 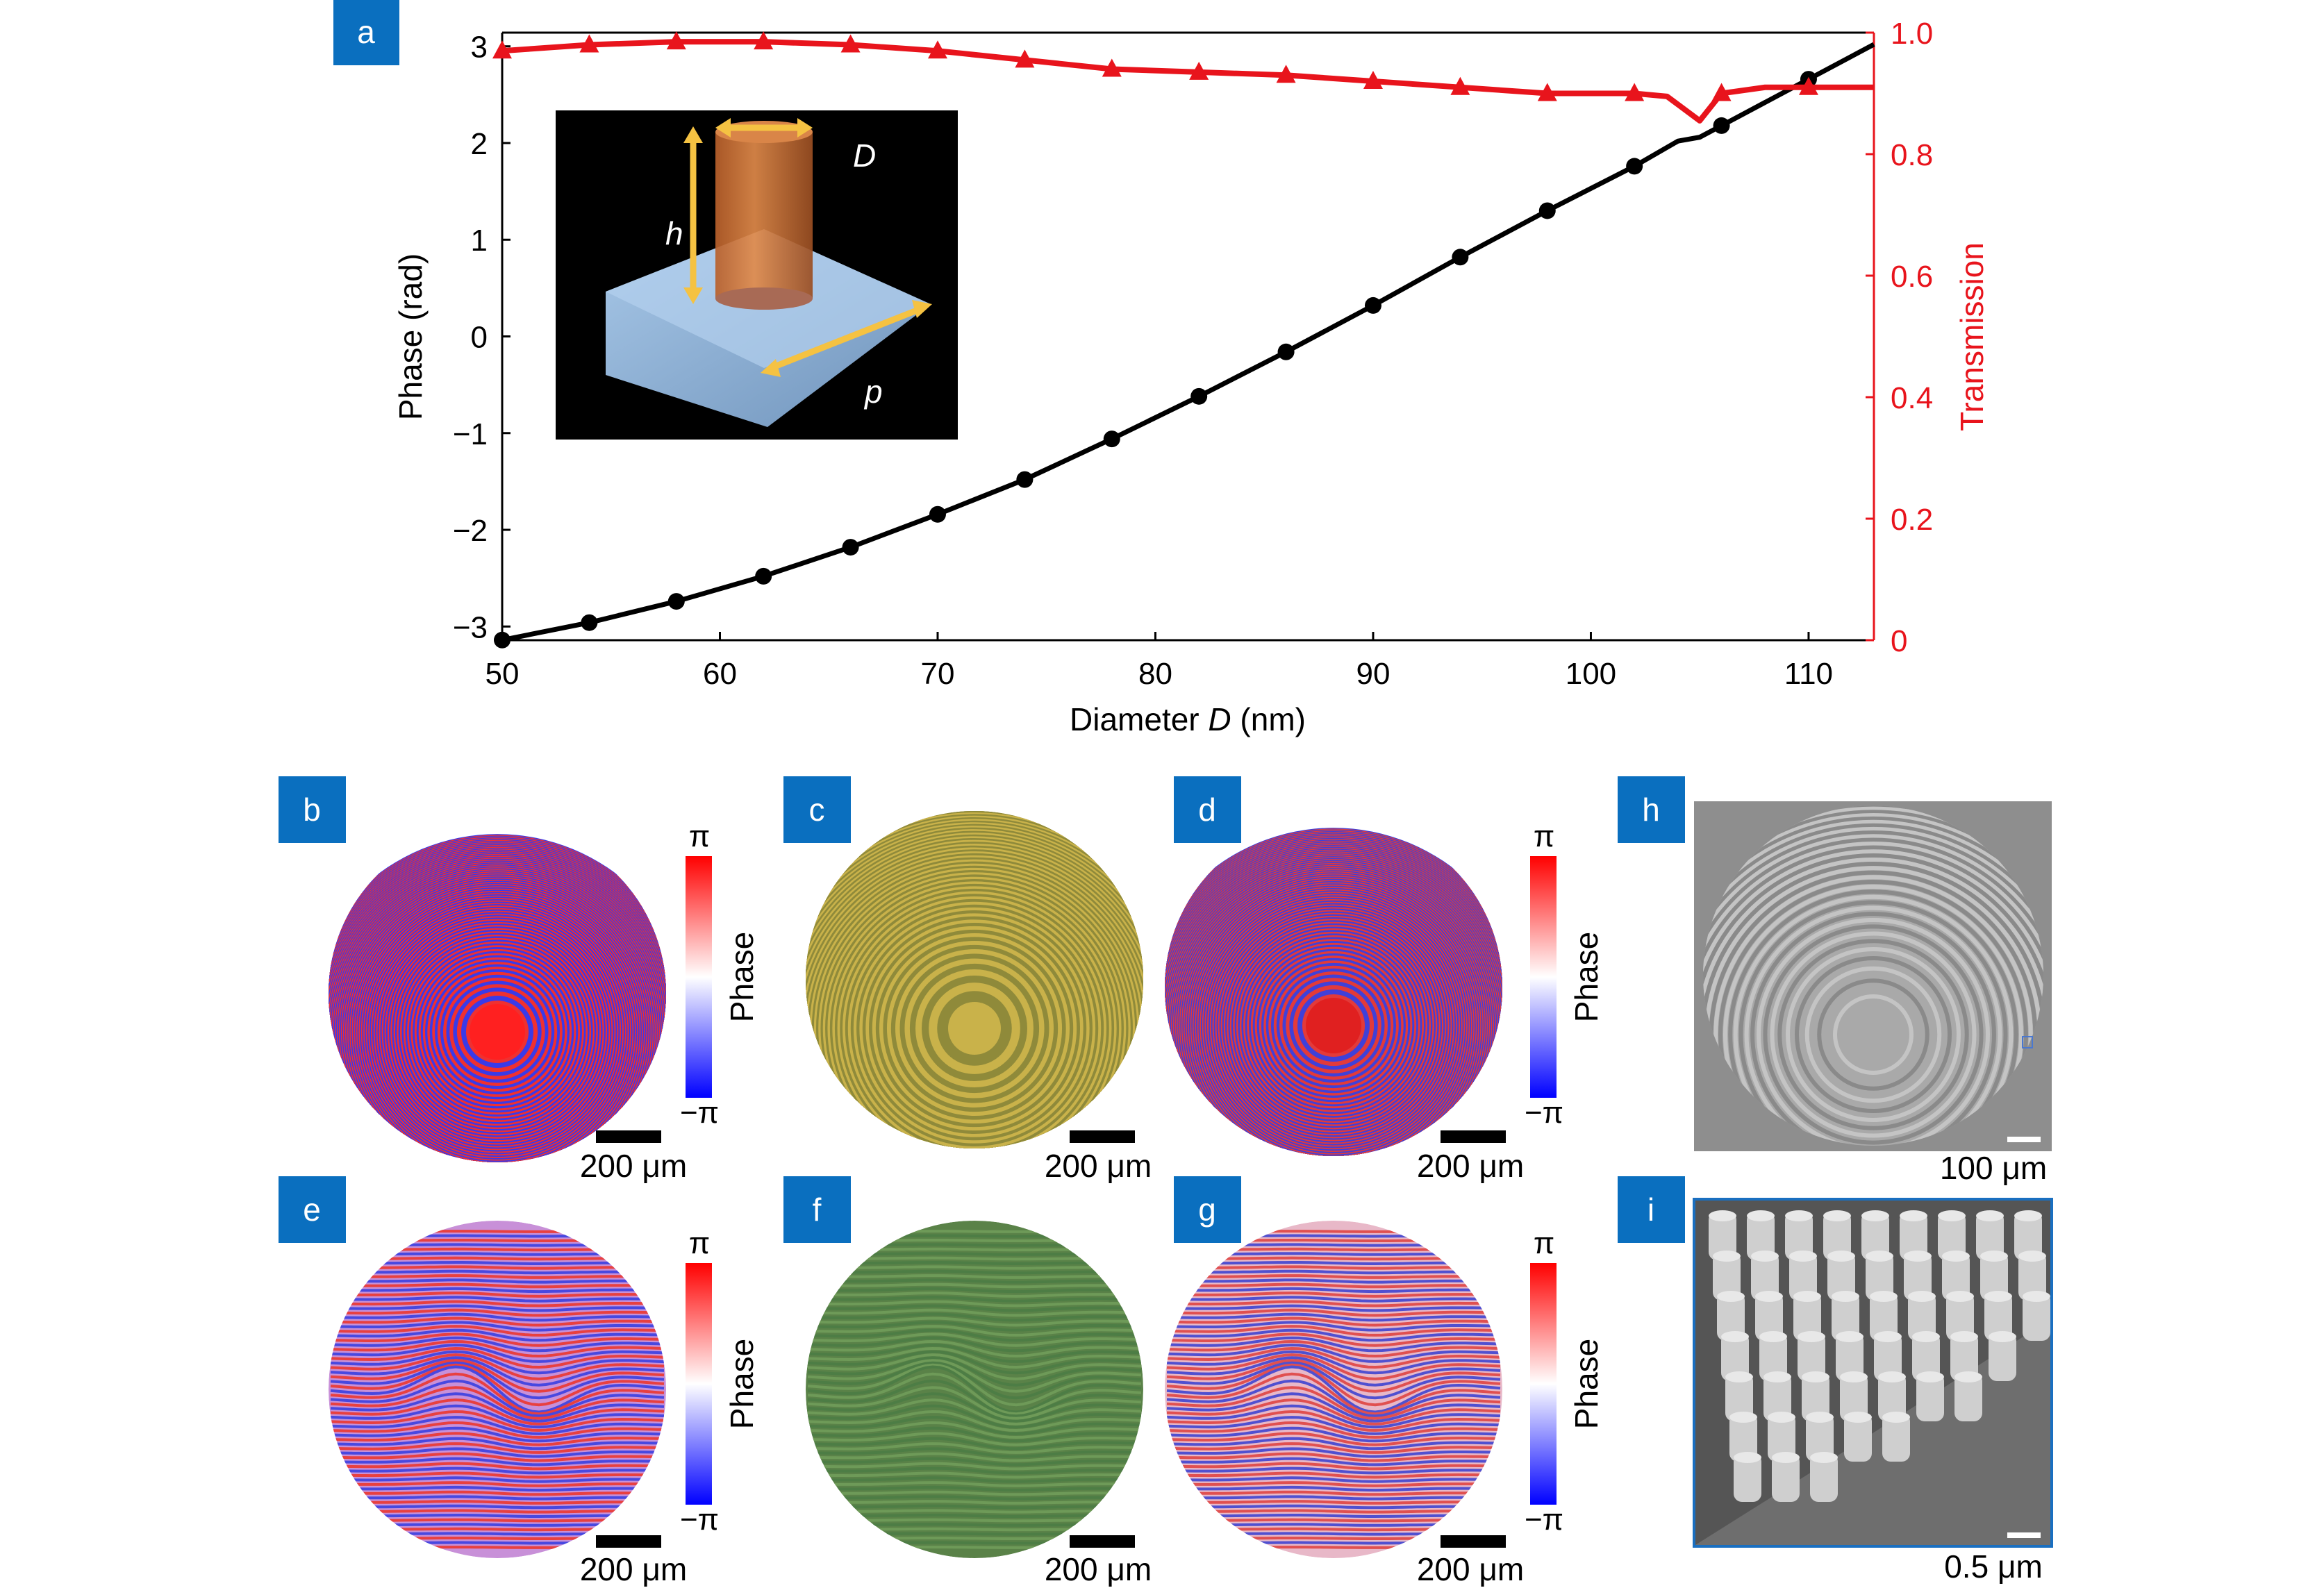 What do you see at coordinates (1473, 1541) in the screenshot?
I see `scale-bar` at bounding box center [1473, 1541].